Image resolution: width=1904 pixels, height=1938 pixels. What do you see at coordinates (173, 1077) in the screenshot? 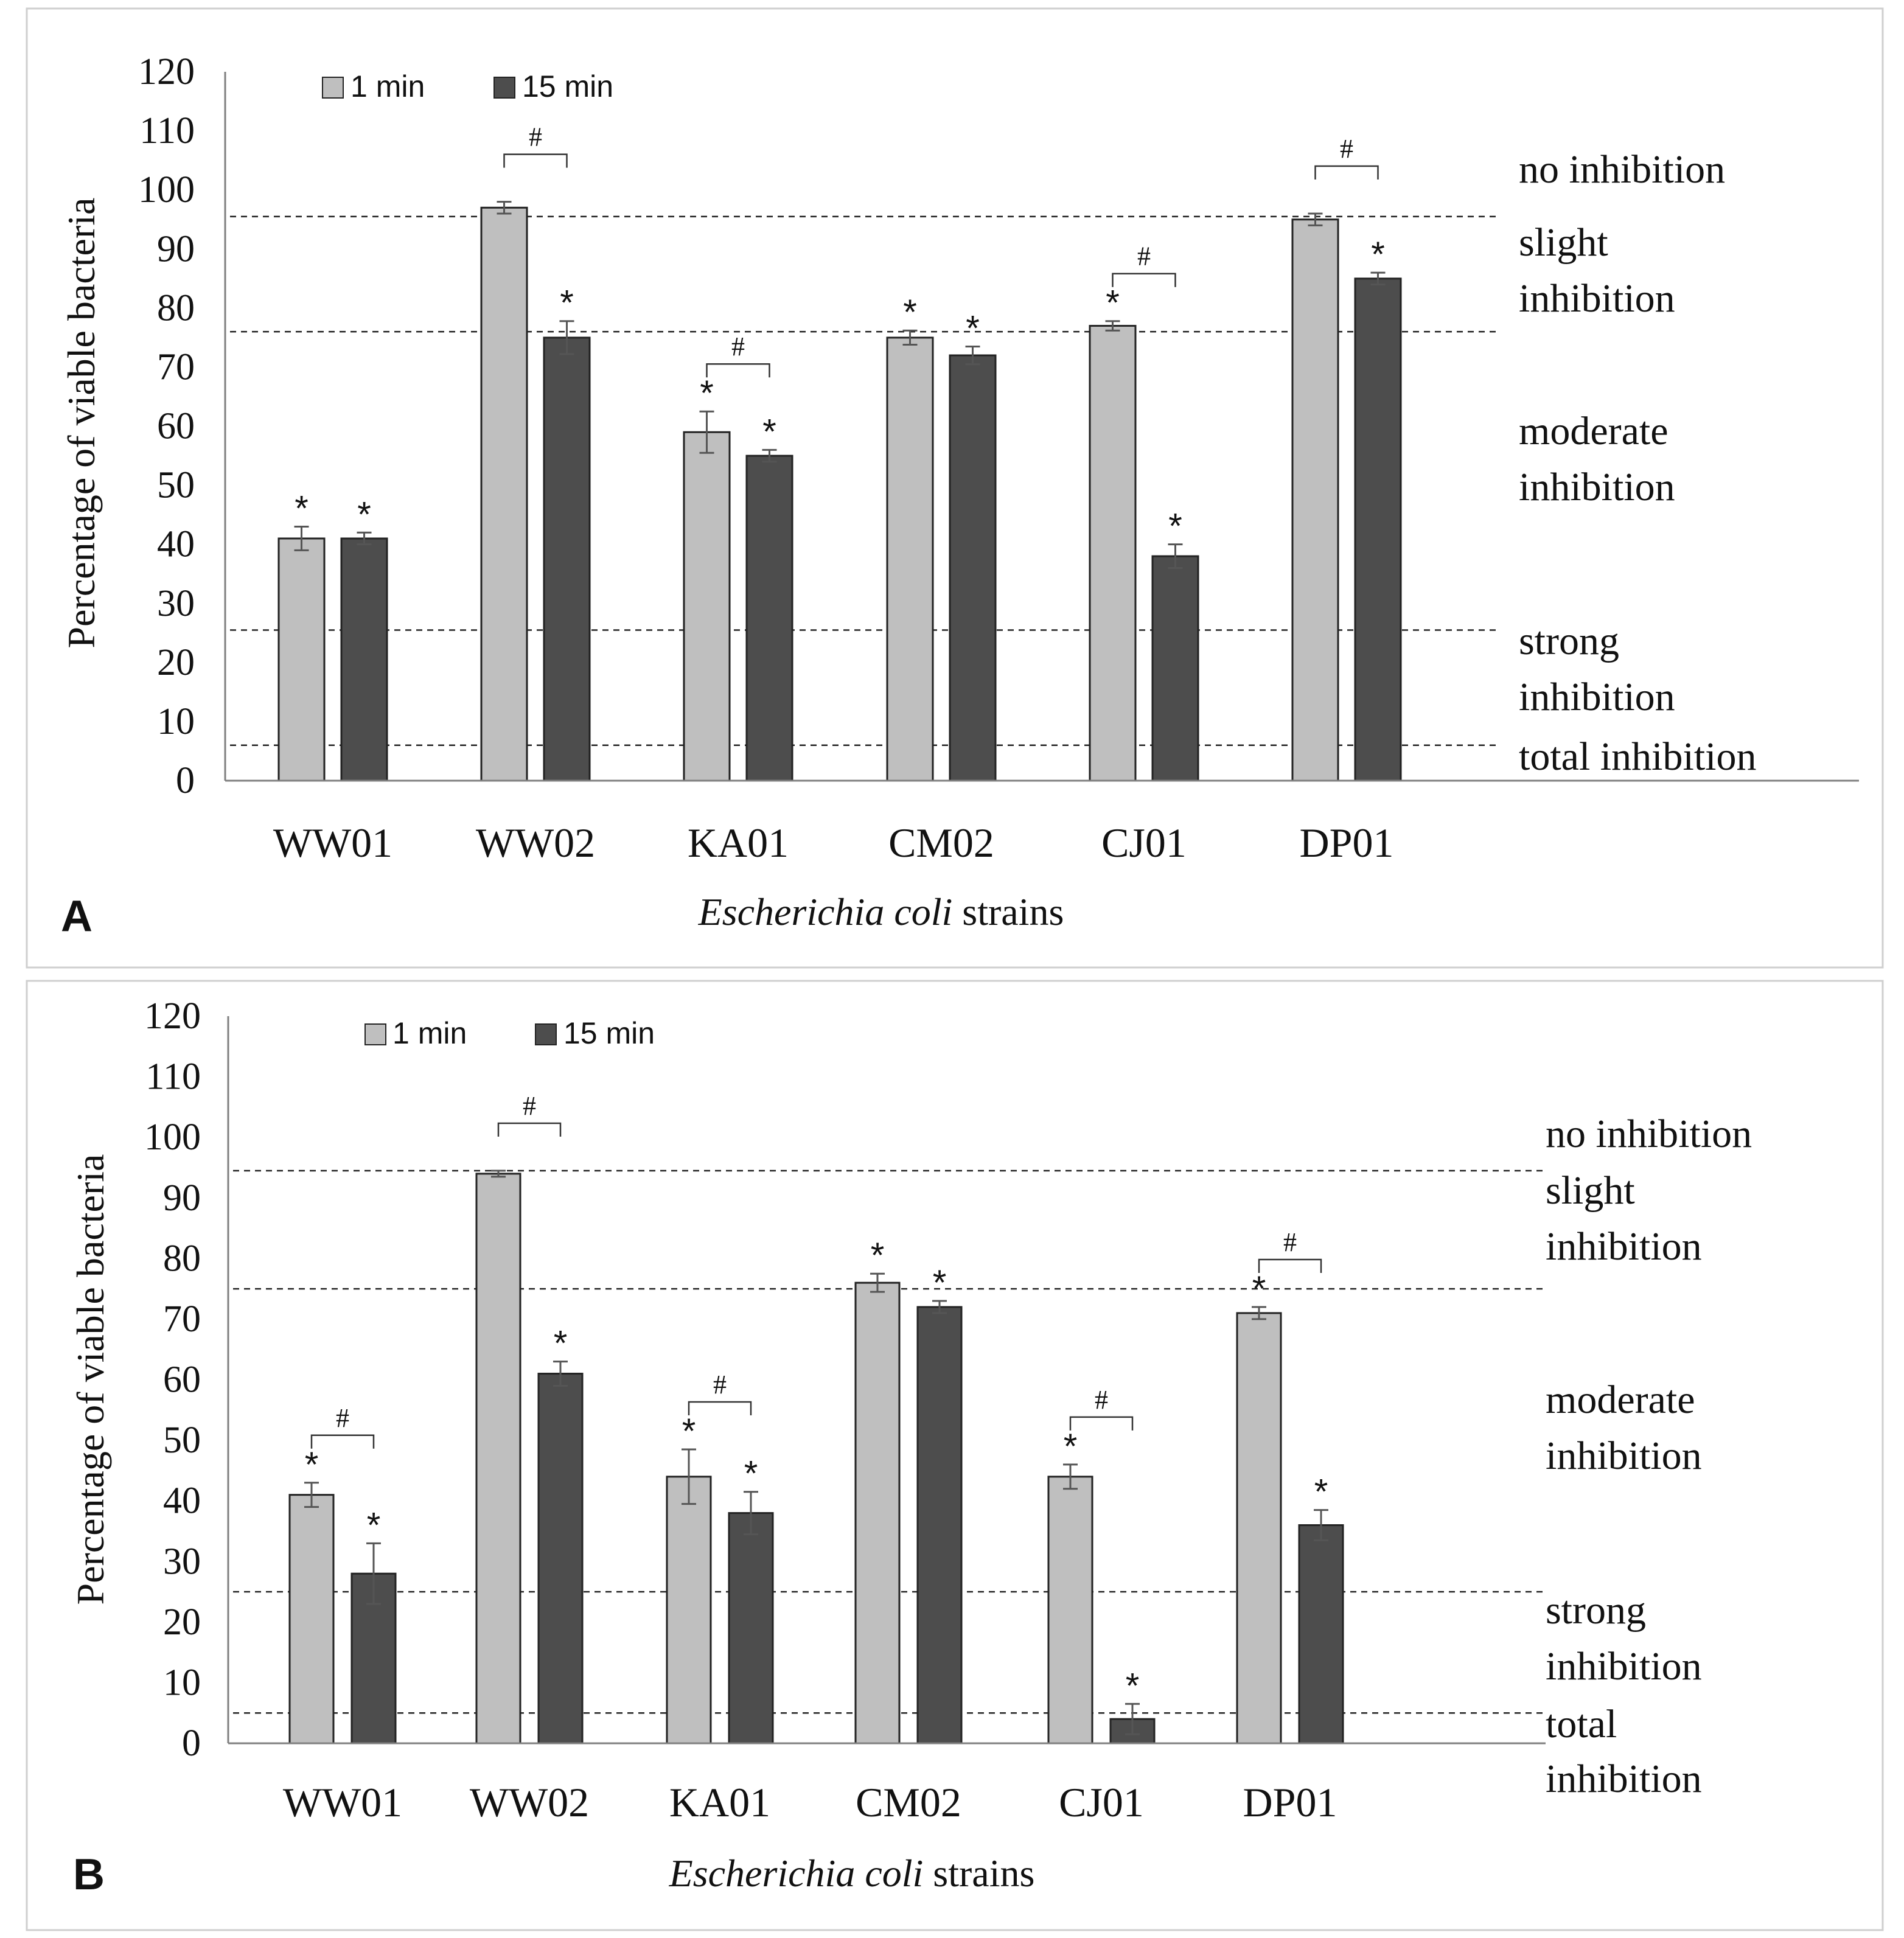
I see `y-tick-label: 110` at bounding box center [173, 1077].